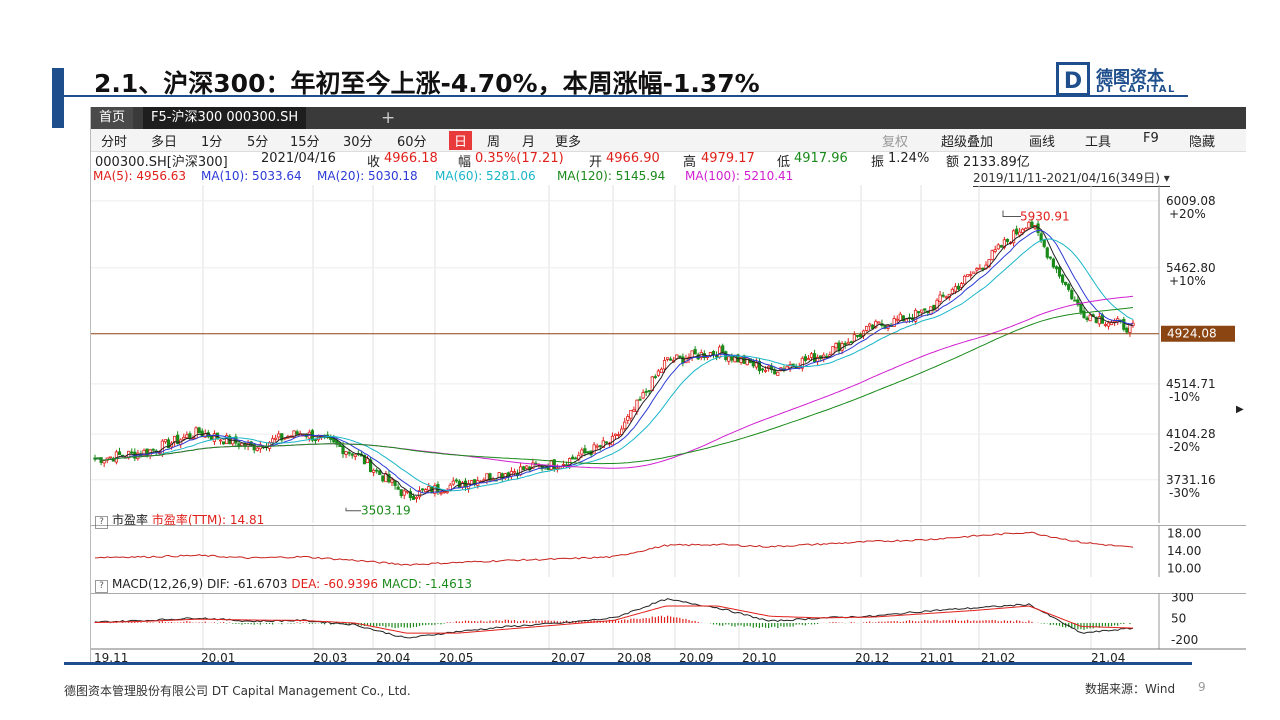 Image resolution: width=1280 pixels, height=720 pixels. What do you see at coordinates (909, 158) in the screenshot?
I see `amp-value: 1.24%` at bounding box center [909, 158].